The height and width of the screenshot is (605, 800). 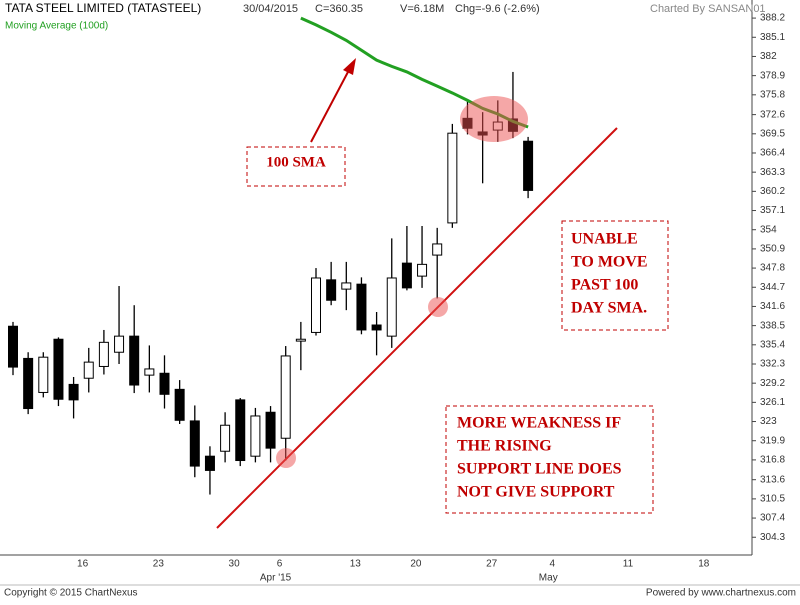 I want to click on y-tick-label: 319.9, so click(x=772, y=440).